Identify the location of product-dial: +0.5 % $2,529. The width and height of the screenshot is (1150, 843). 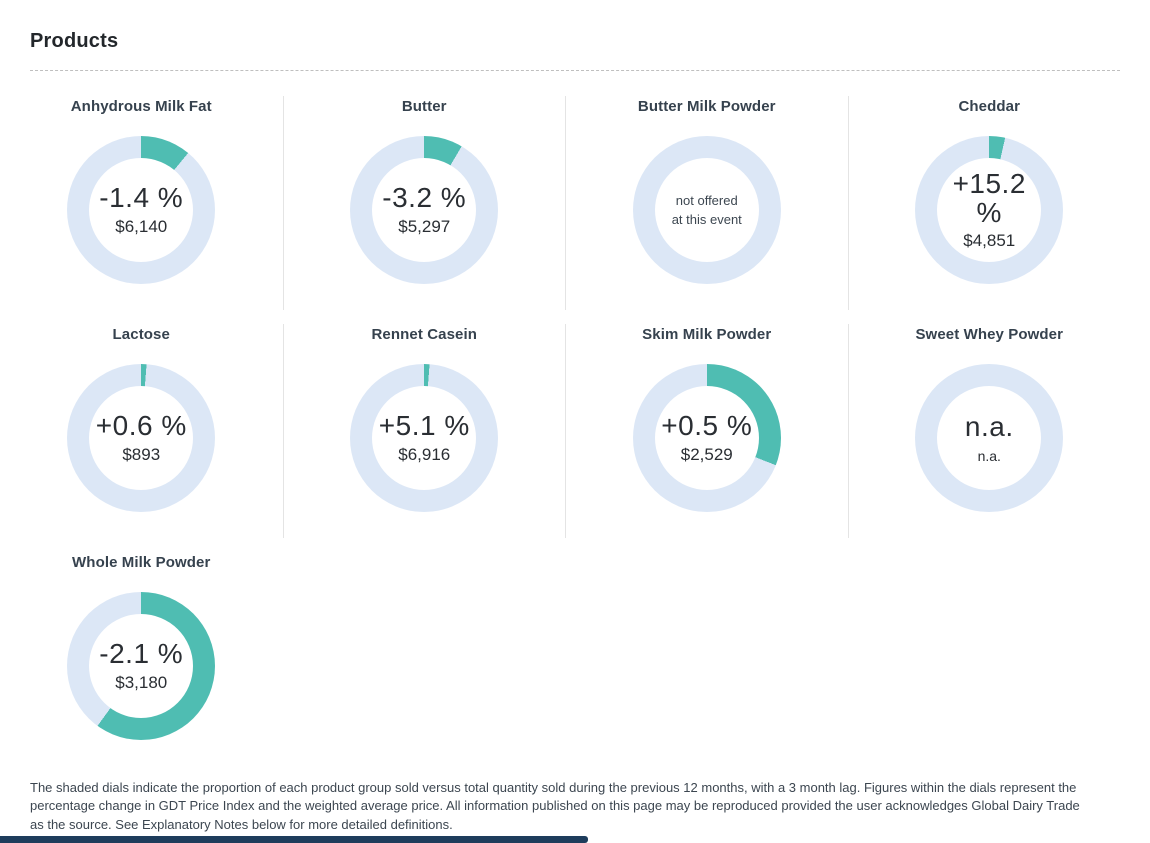
(706, 438).